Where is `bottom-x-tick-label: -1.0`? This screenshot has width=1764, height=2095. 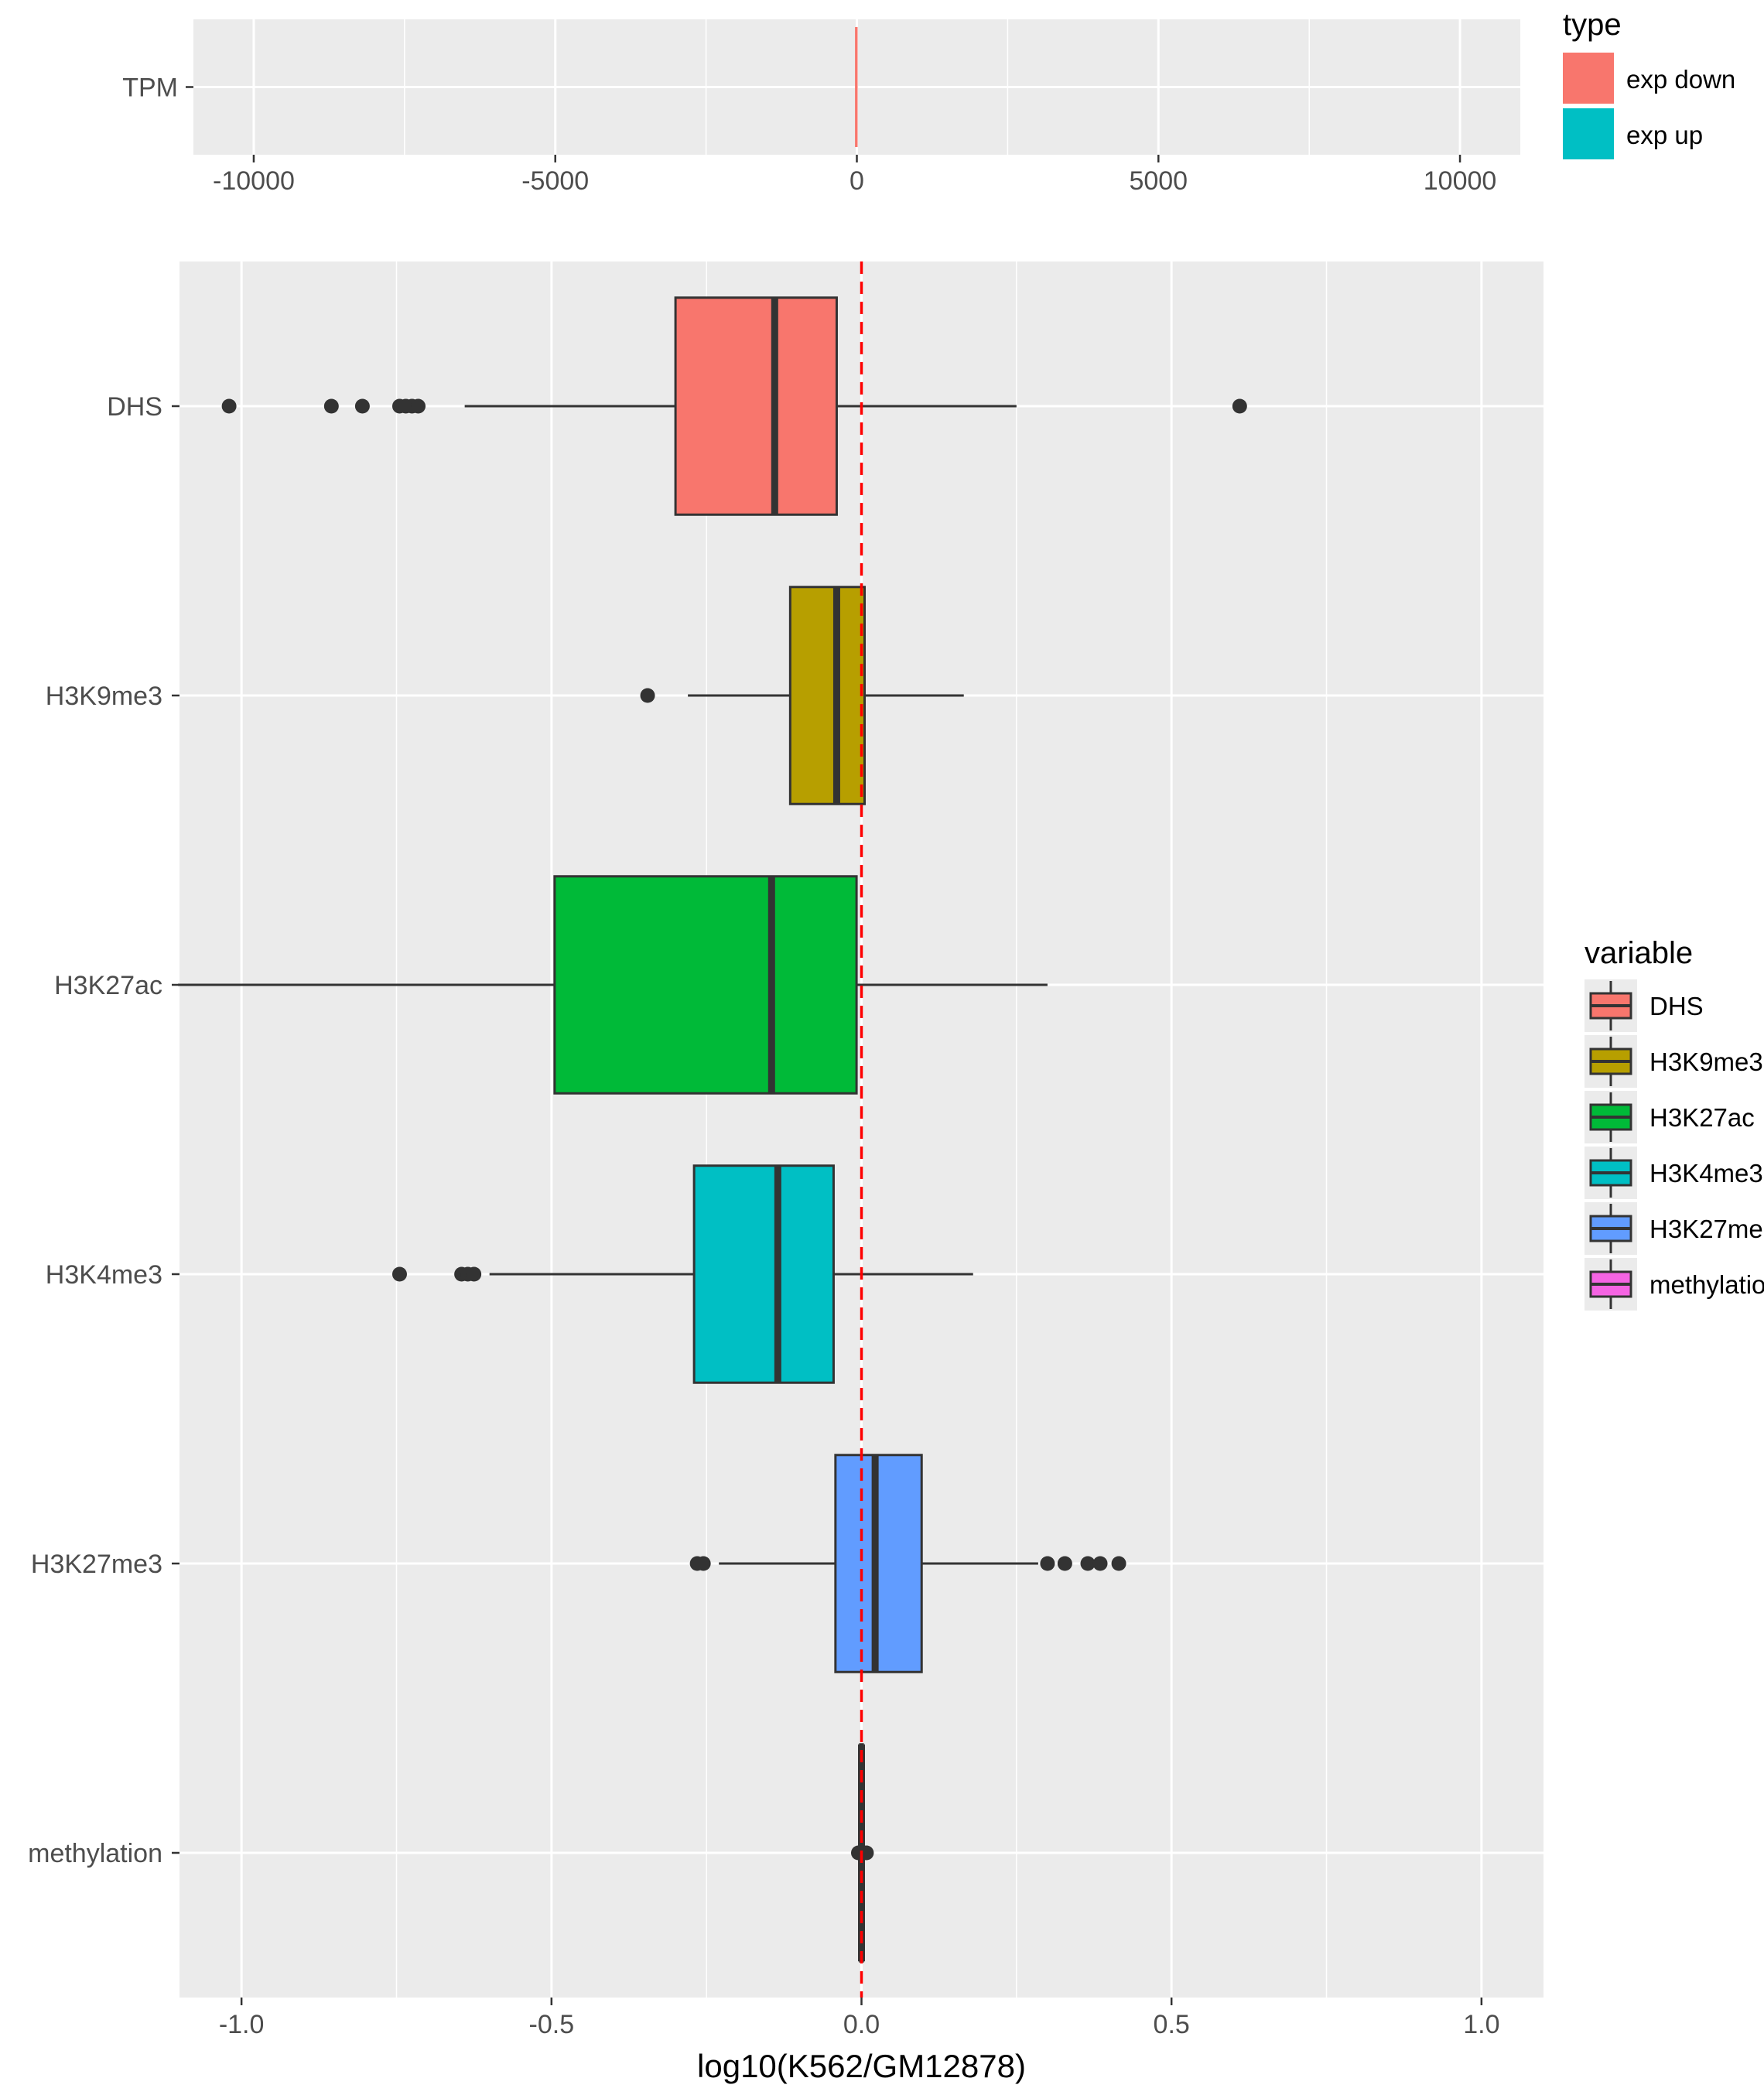
bottom-x-tick-label: -1.0 is located at coordinates (242, 2024).